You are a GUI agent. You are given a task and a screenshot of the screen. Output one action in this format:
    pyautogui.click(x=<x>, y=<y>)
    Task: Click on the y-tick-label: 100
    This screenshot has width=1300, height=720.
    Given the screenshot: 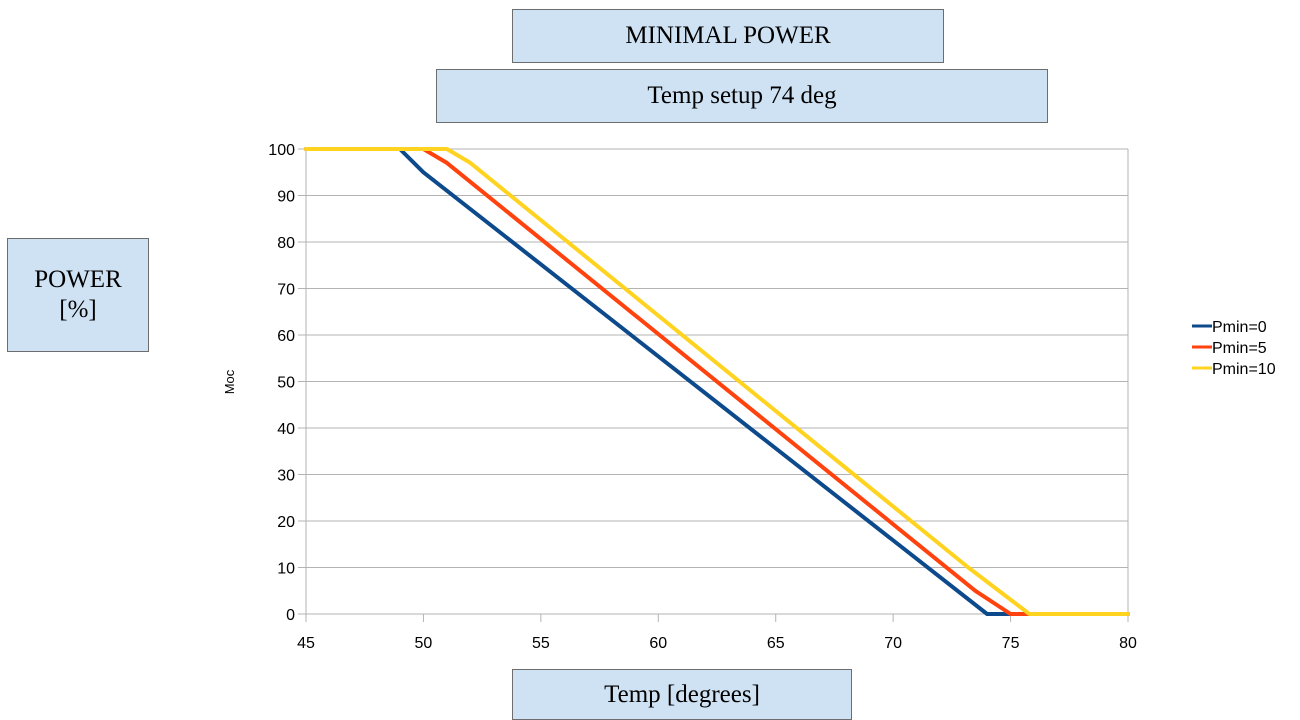 What is the action you would take?
    pyautogui.click(x=281, y=150)
    